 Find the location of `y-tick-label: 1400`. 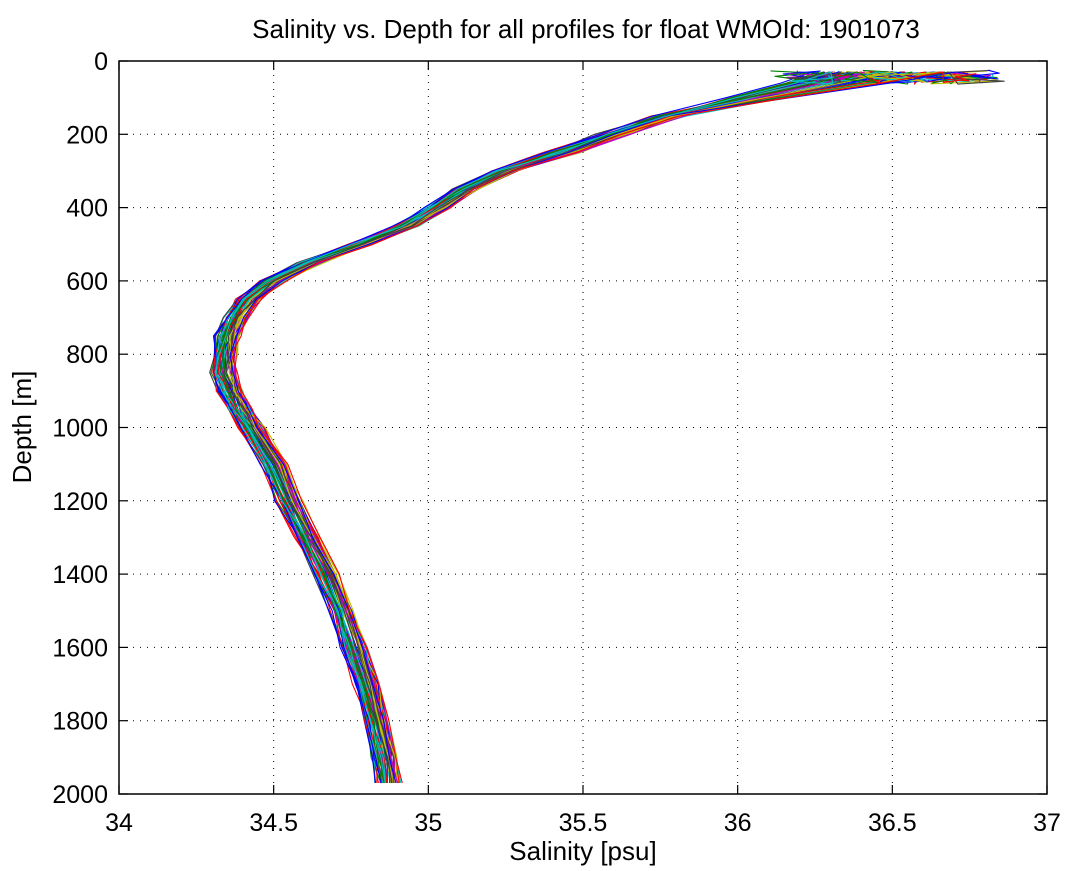

y-tick-label: 1400 is located at coordinates (80, 575).